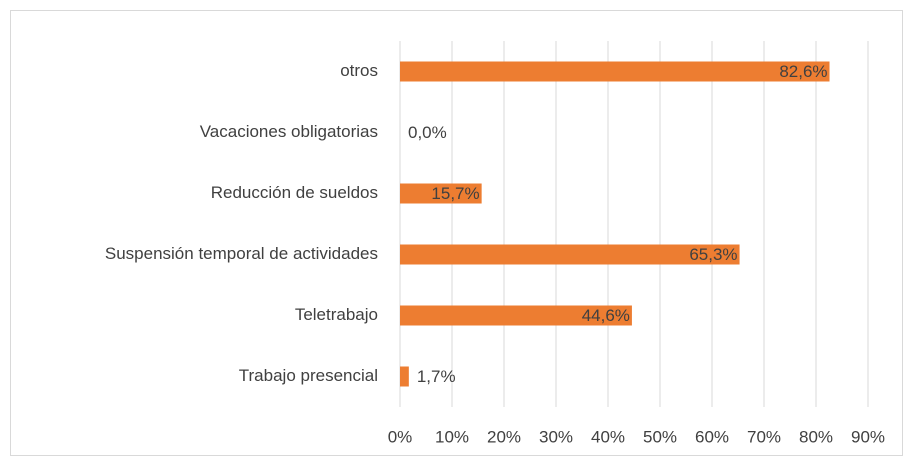 The image size is (904, 457). What do you see at coordinates (359, 70) in the screenshot?
I see `y-tick-label: otros` at bounding box center [359, 70].